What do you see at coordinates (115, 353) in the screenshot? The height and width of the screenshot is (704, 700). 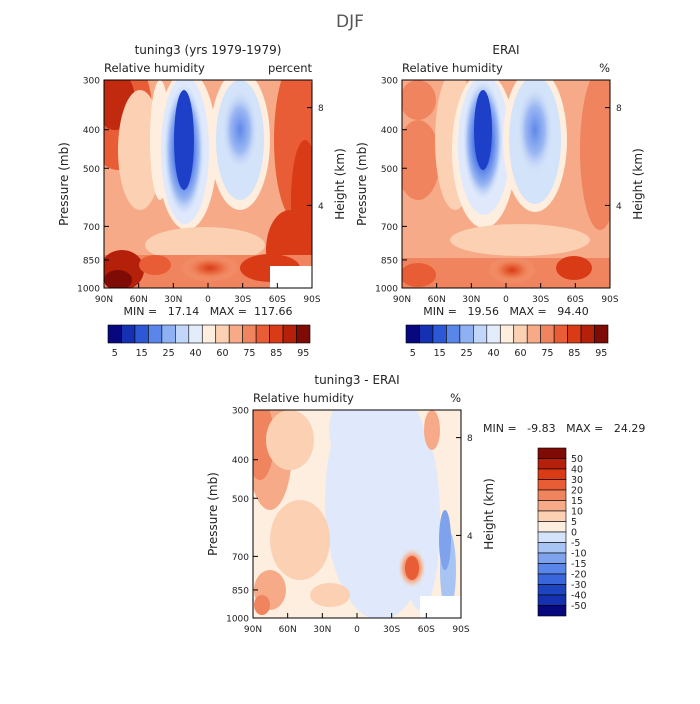 I see `colorbar-label: 5` at bounding box center [115, 353].